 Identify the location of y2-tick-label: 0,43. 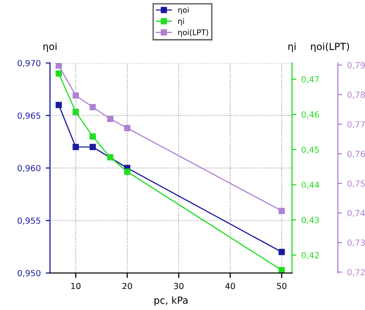
(310, 220).